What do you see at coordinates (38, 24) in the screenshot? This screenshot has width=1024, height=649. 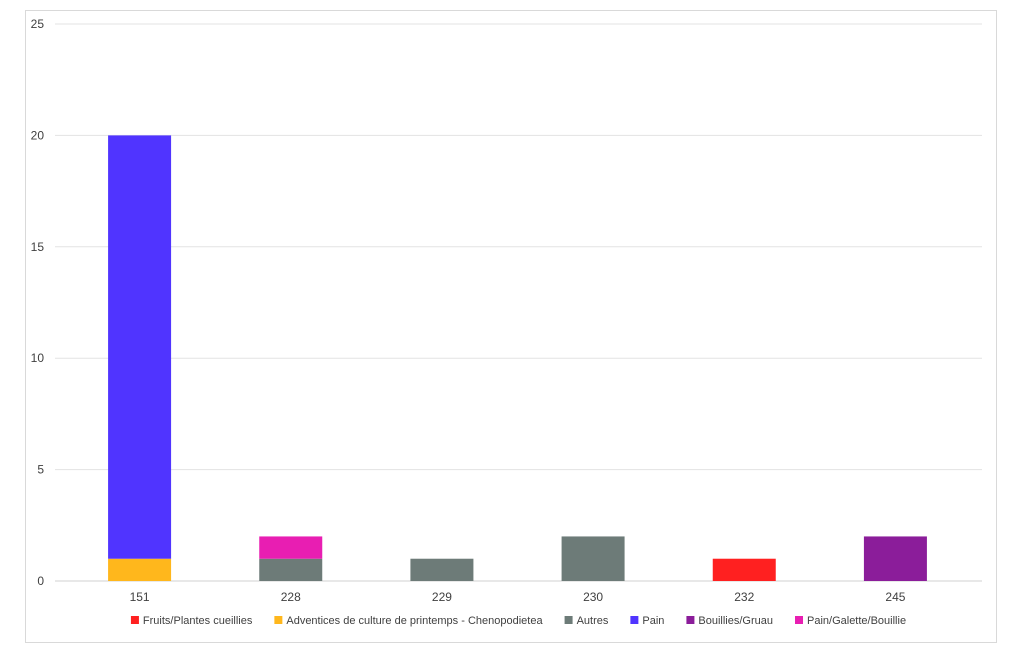 I see `y-tick-label: 25` at bounding box center [38, 24].